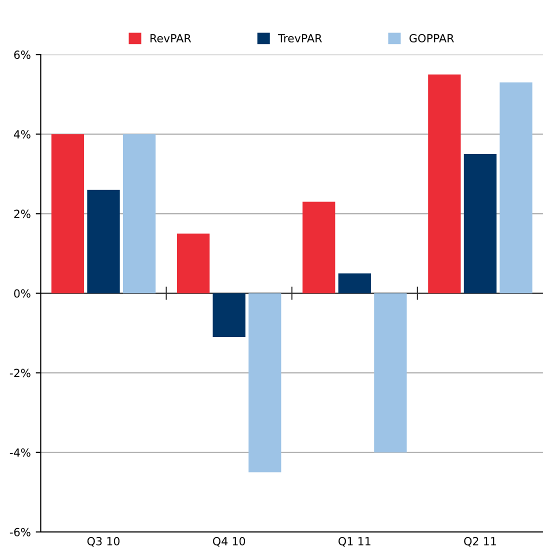 Image resolution: width=543 pixels, height=557 pixels. Describe the element at coordinates (103, 541) in the screenshot. I see `x-tick-label: Q3 10` at that location.